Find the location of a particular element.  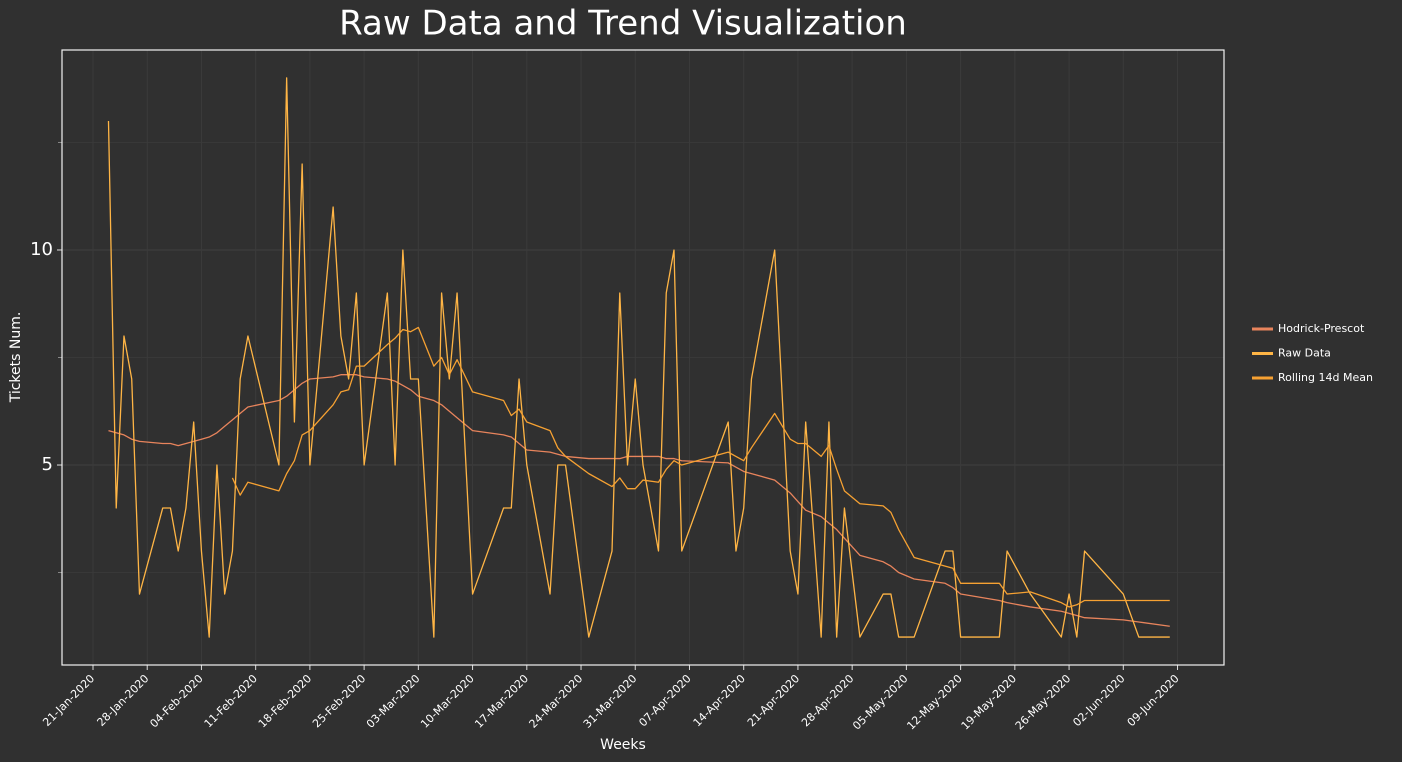

chart-title: Raw Data and Trend Visualization is located at coordinates (623, 24).